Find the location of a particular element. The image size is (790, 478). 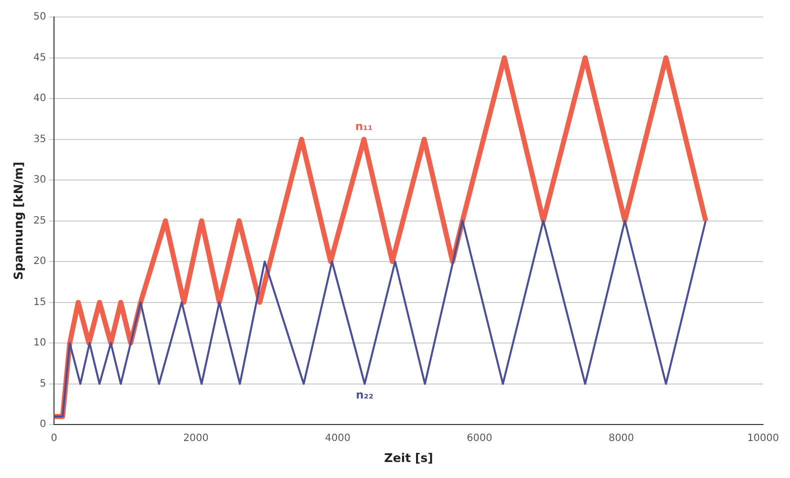

y-tick-label: 40 is located at coordinates (39, 98).